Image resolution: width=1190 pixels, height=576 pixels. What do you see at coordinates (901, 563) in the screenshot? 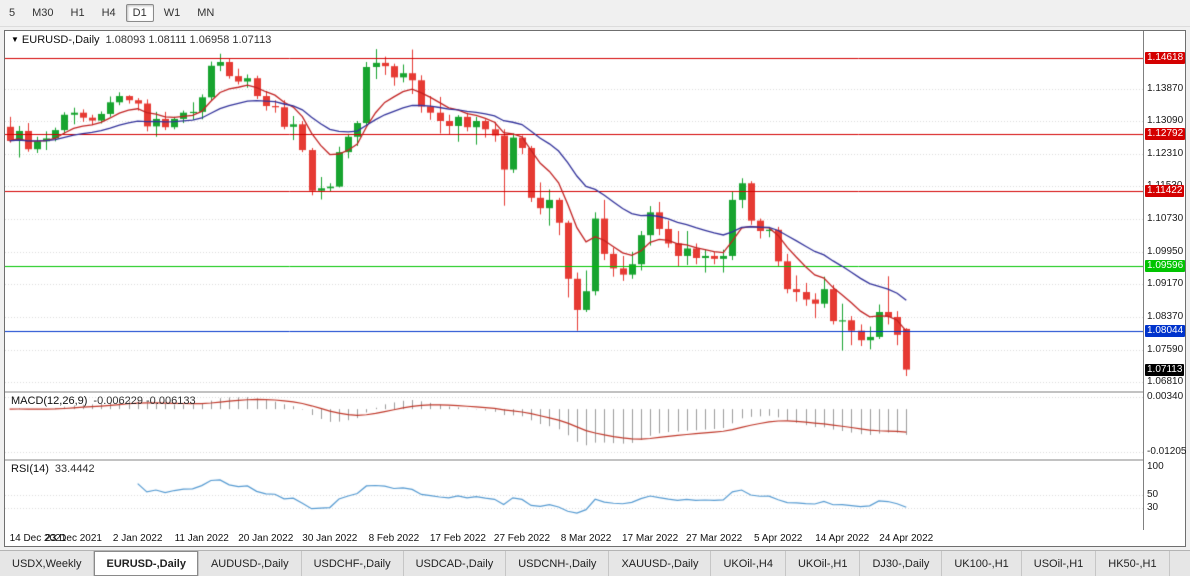
I see `chart-tab-dj30-daily: DJ30-,Daily` at bounding box center [901, 563].